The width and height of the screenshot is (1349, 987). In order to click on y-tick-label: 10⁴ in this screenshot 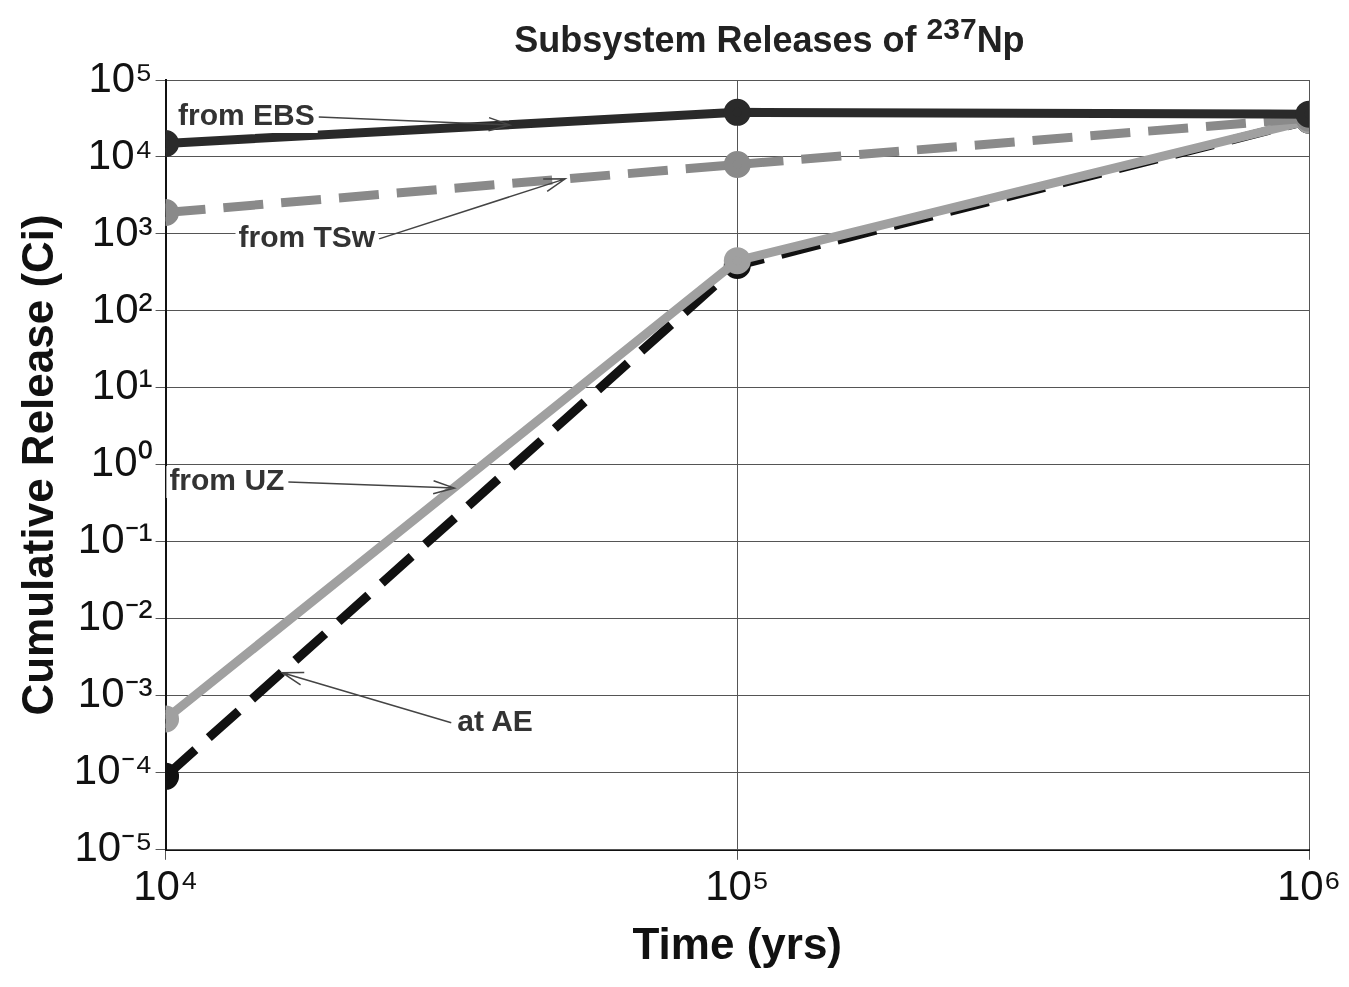, I will do `click(120, 154)`.